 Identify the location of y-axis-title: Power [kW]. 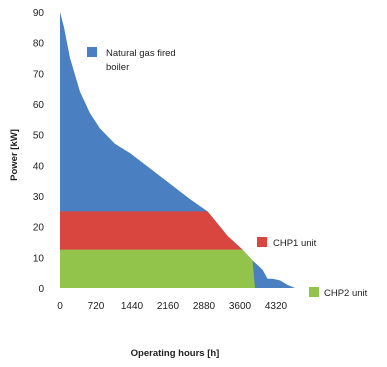
(14, 155).